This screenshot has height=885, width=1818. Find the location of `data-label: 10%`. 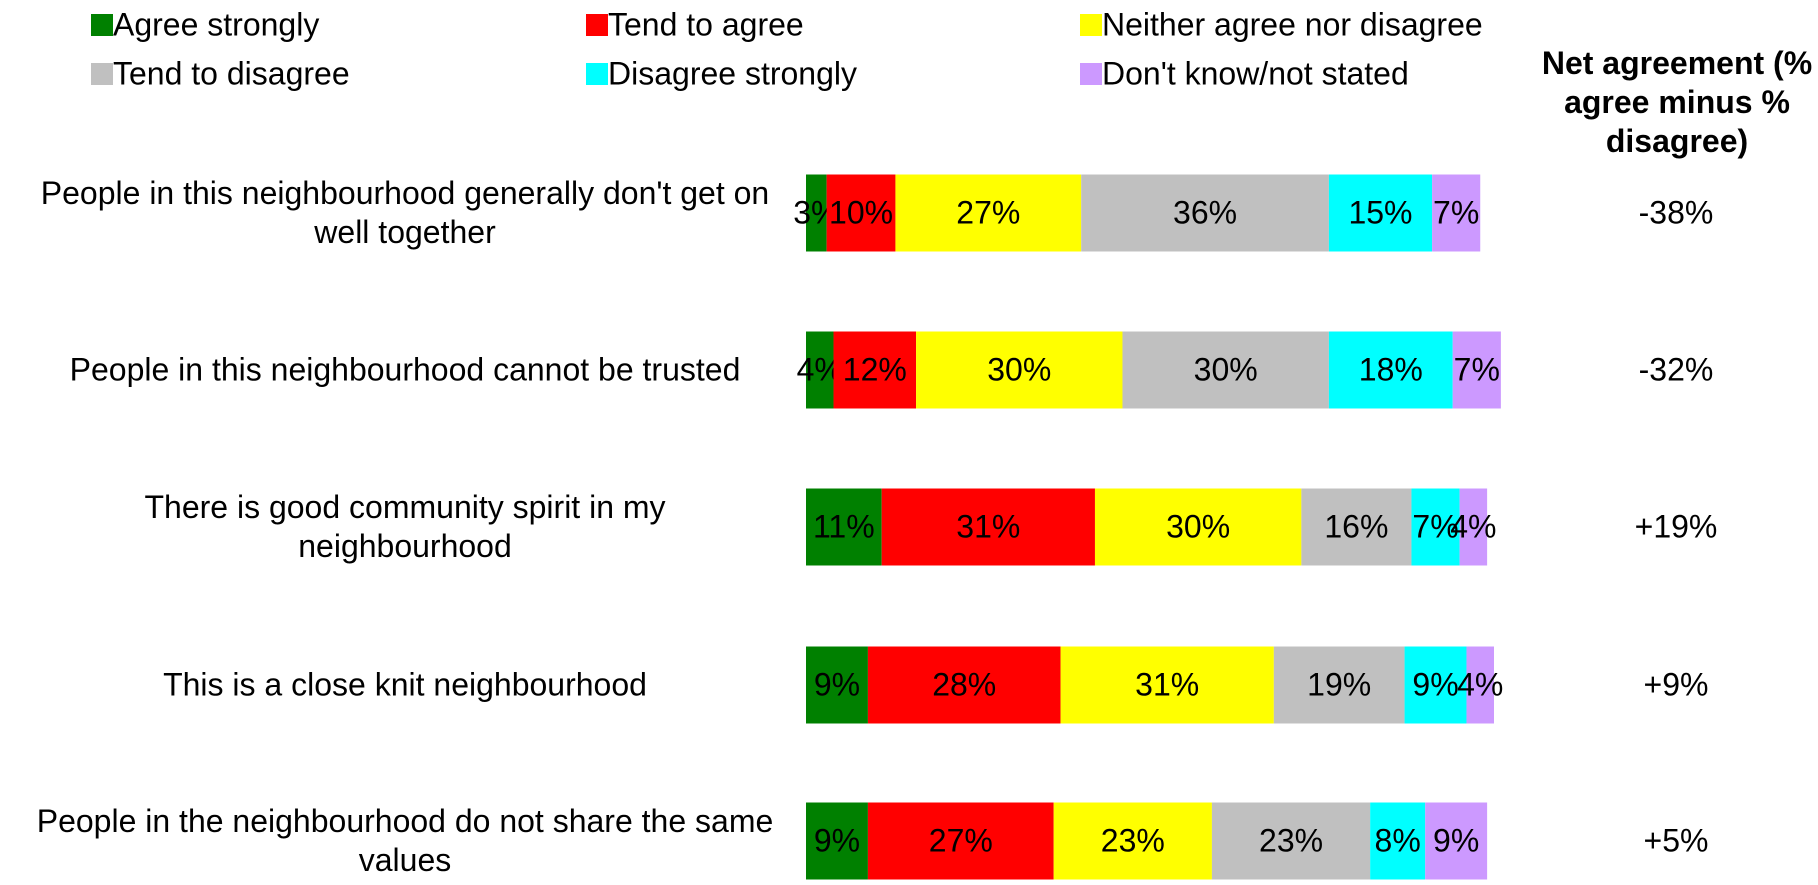

data-label: 10% is located at coordinates (861, 212).